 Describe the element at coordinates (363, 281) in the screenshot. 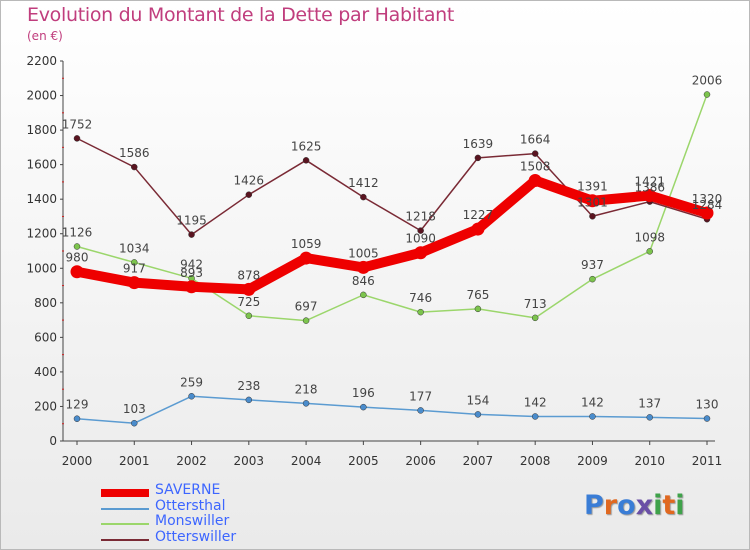

I see `data-label-monswiller: 846` at that location.